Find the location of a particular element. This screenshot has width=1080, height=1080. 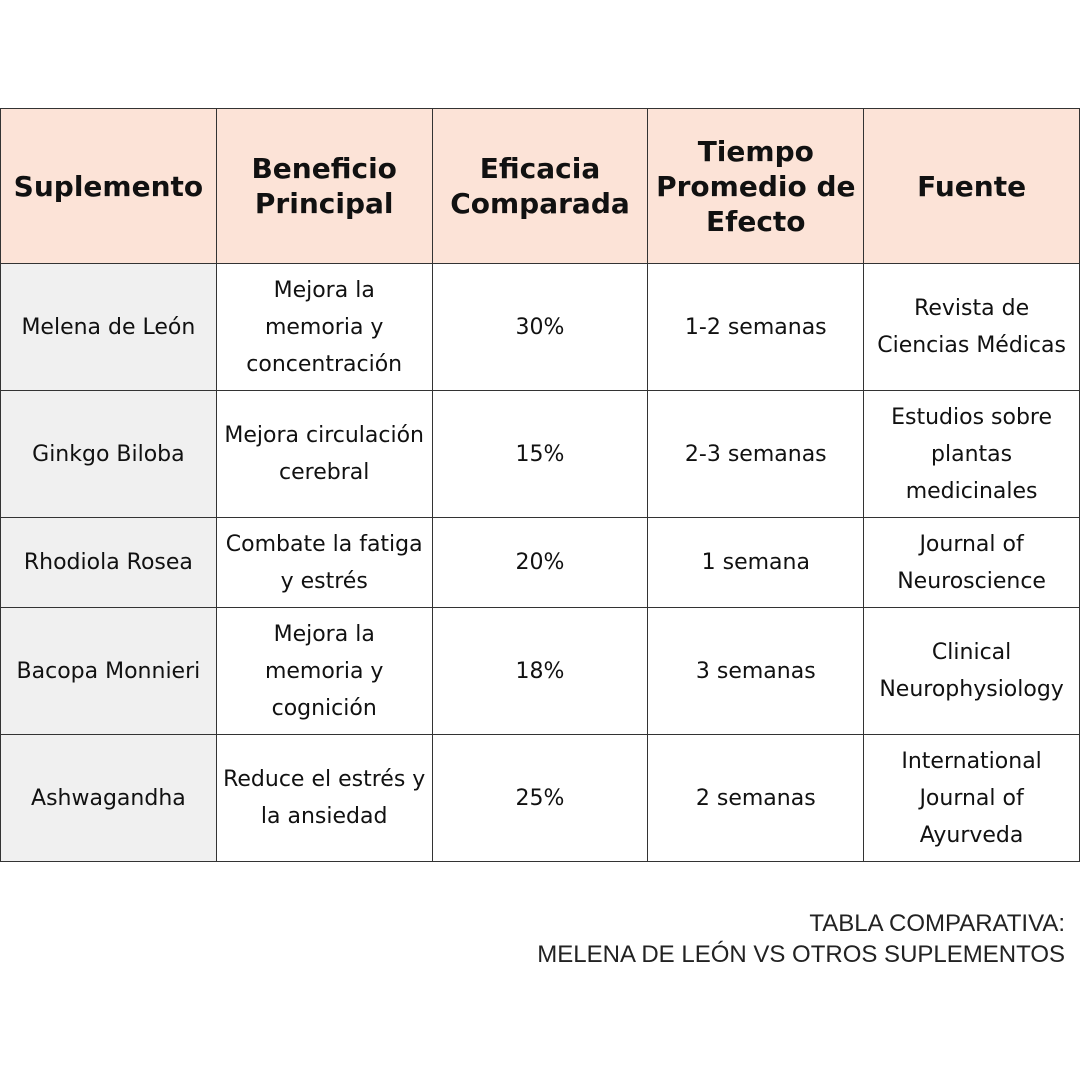

header-cell: Beneficio Principal is located at coordinates (324, 186).